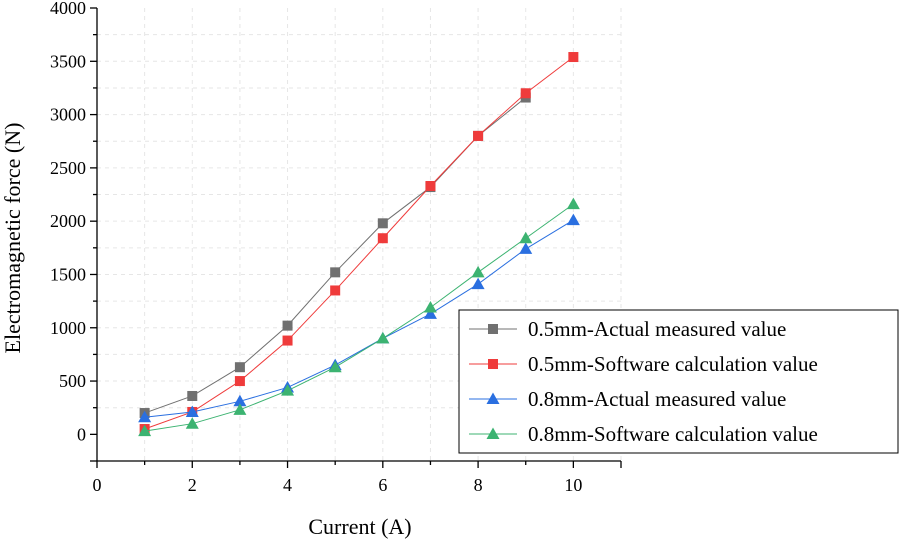 This screenshot has width=899, height=542. Describe the element at coordinates (68, 274) in the screenshot. I see `y-tick-label: 1500` at that location.